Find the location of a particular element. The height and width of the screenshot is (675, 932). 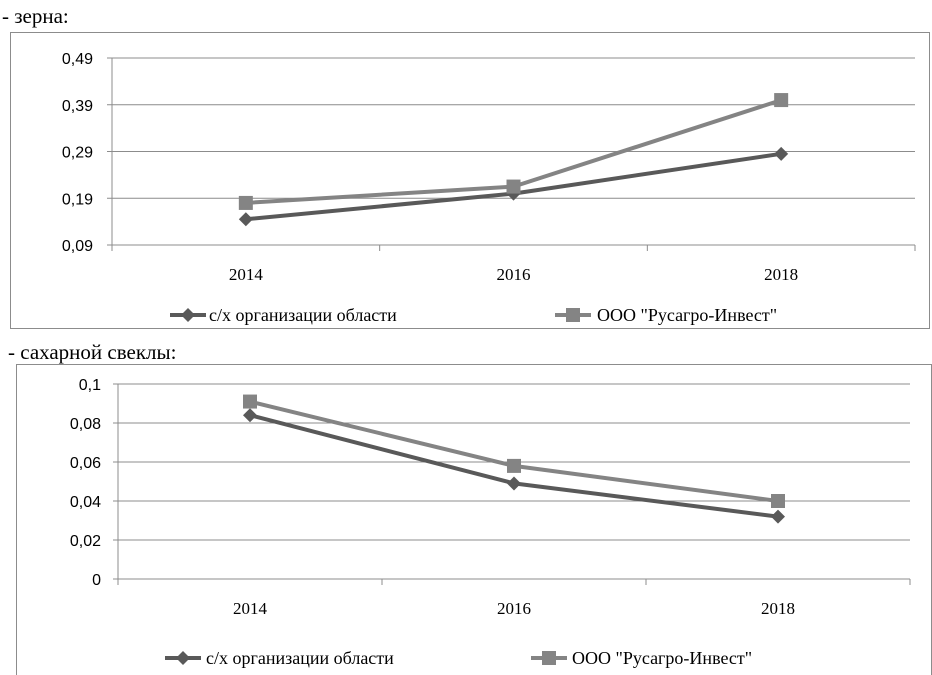

sugar-beet-y-tick-label: 0,02 is located at coordinates (85, 541).